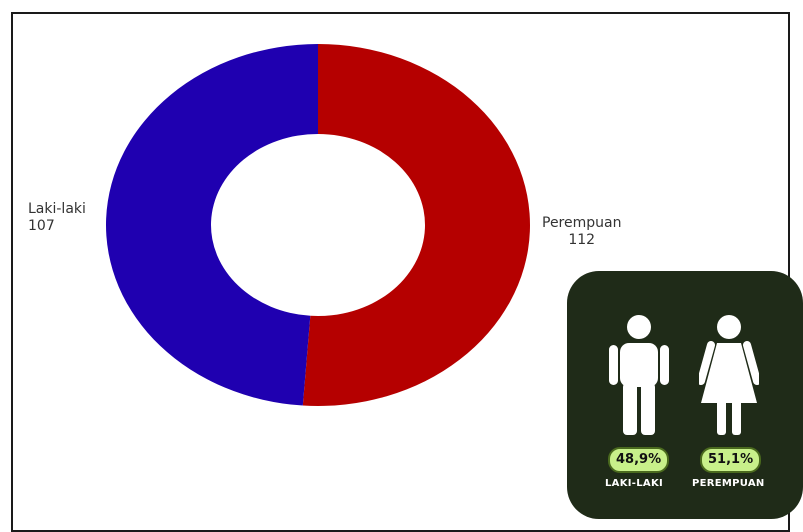 This screenshot has width=803, height=532. Describe the element at coordinates (639, 375) in the screenshot. I see `male-person-icon` at that location.